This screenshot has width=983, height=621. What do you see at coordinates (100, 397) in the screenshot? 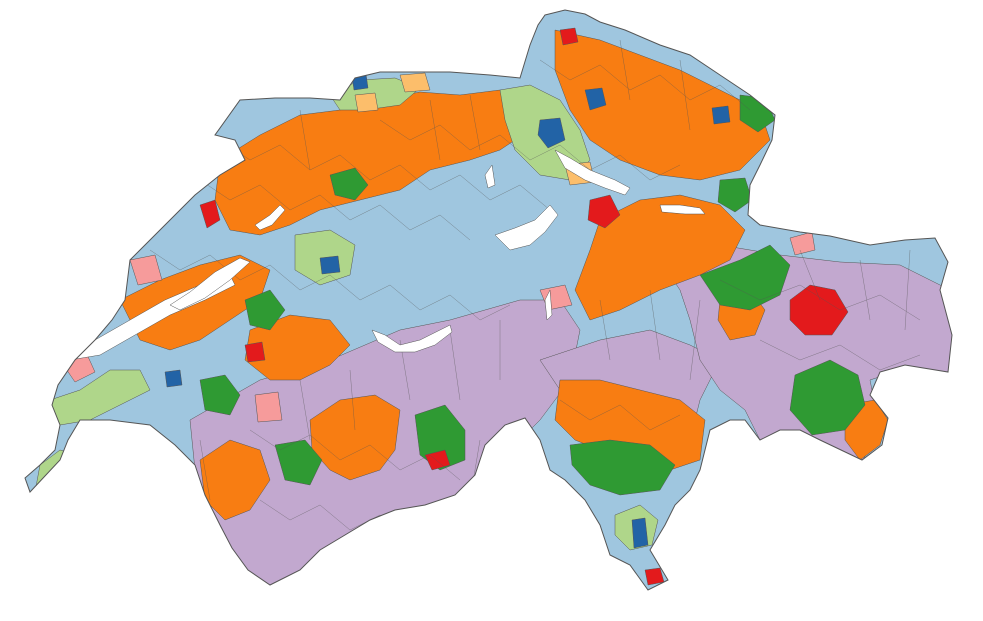
I see `region-lake-geneva-lightgreen` at bounding box center [100, 397].